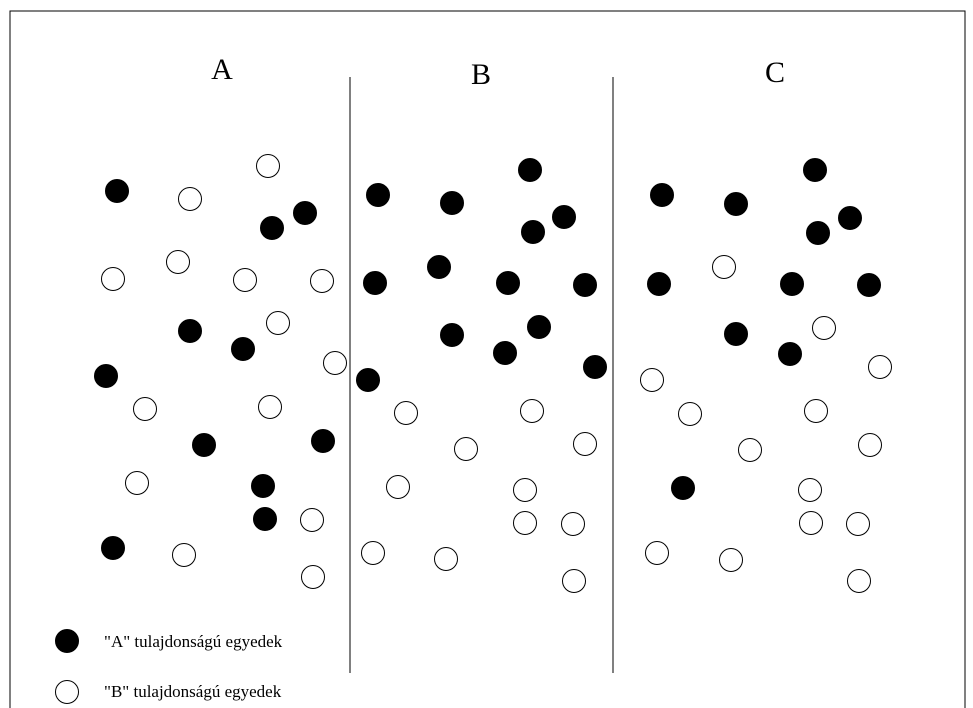 Image resolution: width=973 pixels, height=708 pixels. Describe the element at coordinates (67, 641) in the screenshot. I see `legend-type-a-marker` at that location.